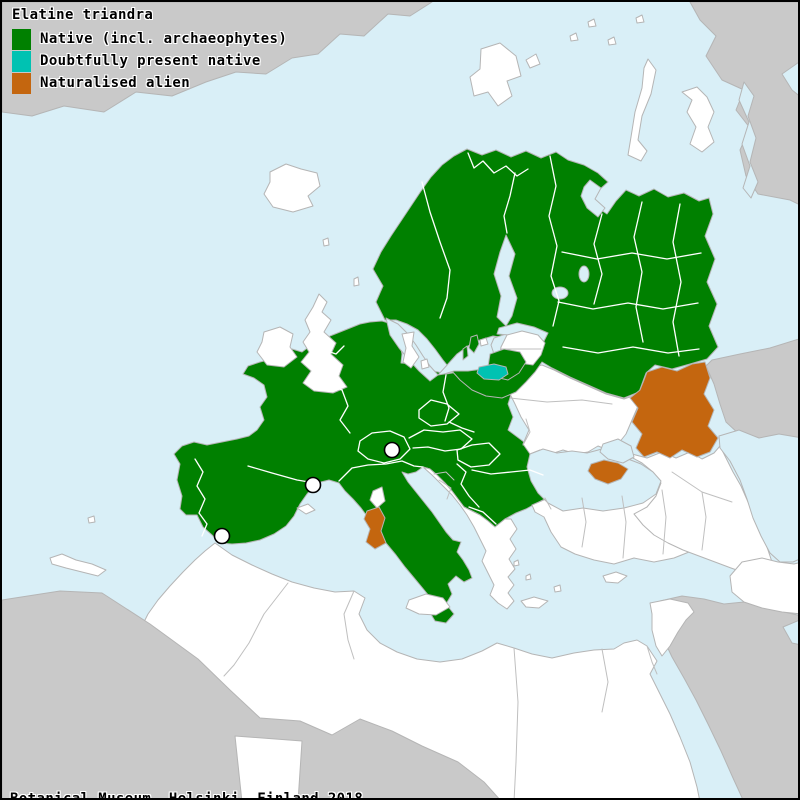 The height and width of the screenshot is (800, 800). Describe the element at coordinates (763, 586) in the screenshot. I see `region-south-caspian` at that location.